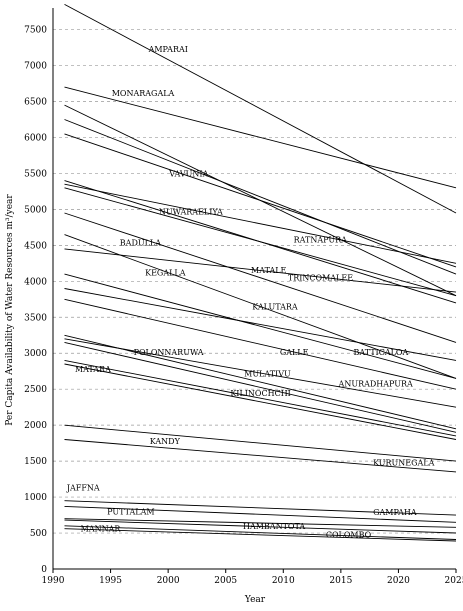 Image resolution: width=463 pixels, height=611 pixels. What do you see at coordinates (93, 369) in the screenshot?
I see `series-label-matara: MATARA` at bounding box center [93, 369].